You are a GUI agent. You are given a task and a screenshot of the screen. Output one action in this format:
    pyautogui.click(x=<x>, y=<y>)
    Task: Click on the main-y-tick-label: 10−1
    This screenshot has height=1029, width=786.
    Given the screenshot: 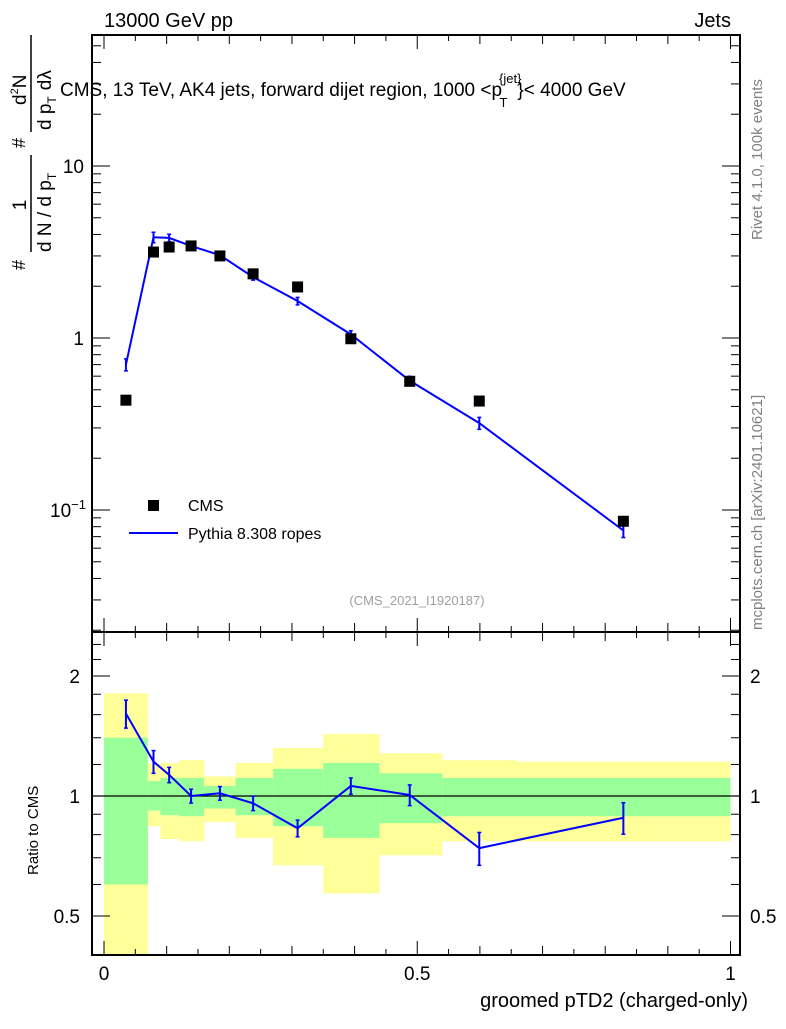 What is the action you would take?
    pyautogui.click(x=68, y=509)
    